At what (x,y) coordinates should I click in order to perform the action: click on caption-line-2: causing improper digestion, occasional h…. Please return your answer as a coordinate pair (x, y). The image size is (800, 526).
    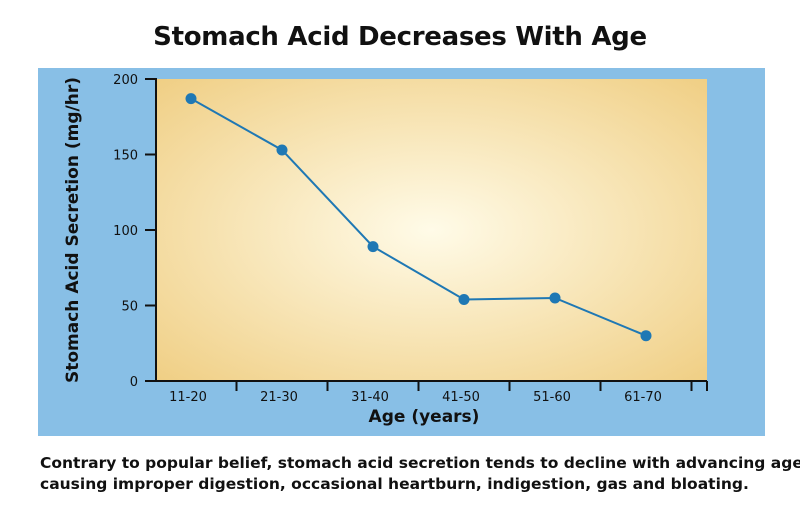
    Looking at the image, I should click on (394, 484).